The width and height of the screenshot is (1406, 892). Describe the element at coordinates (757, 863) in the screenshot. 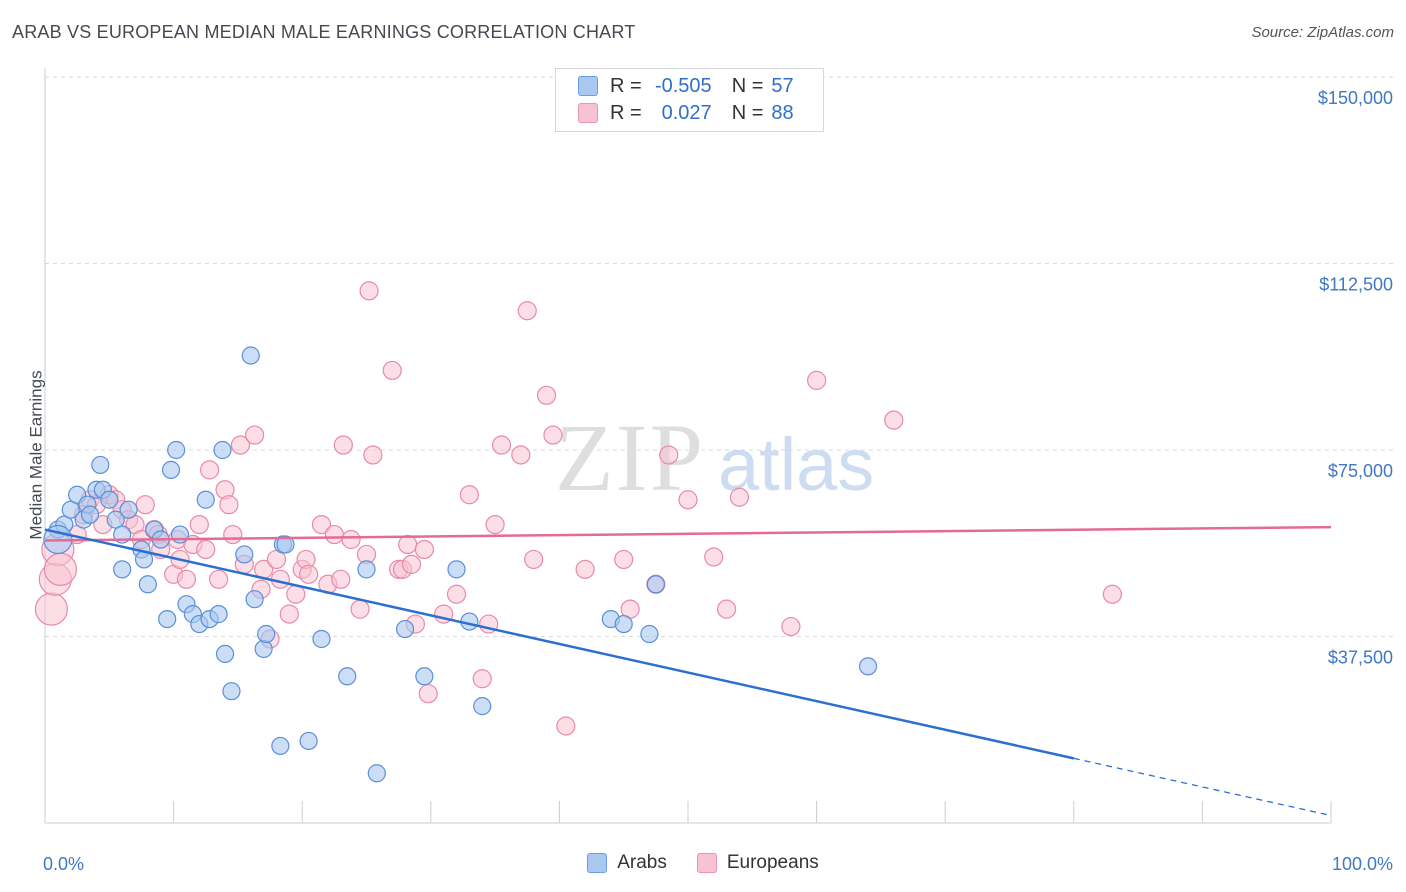

I see `legend-item-europeans: Europeans` at that location.